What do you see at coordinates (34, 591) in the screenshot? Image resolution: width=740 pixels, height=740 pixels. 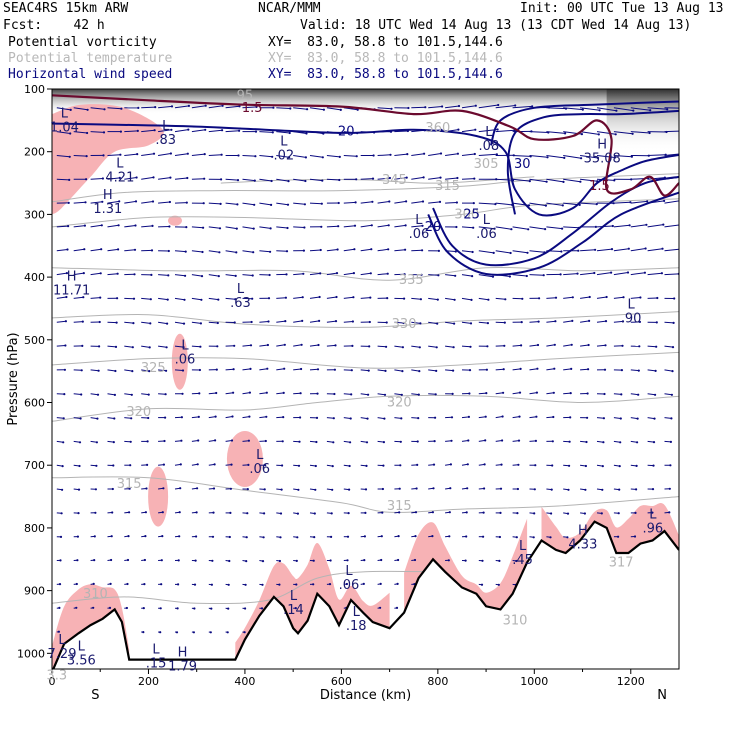 I see `y-tick-label: 900` at bounding box center [34, 591].